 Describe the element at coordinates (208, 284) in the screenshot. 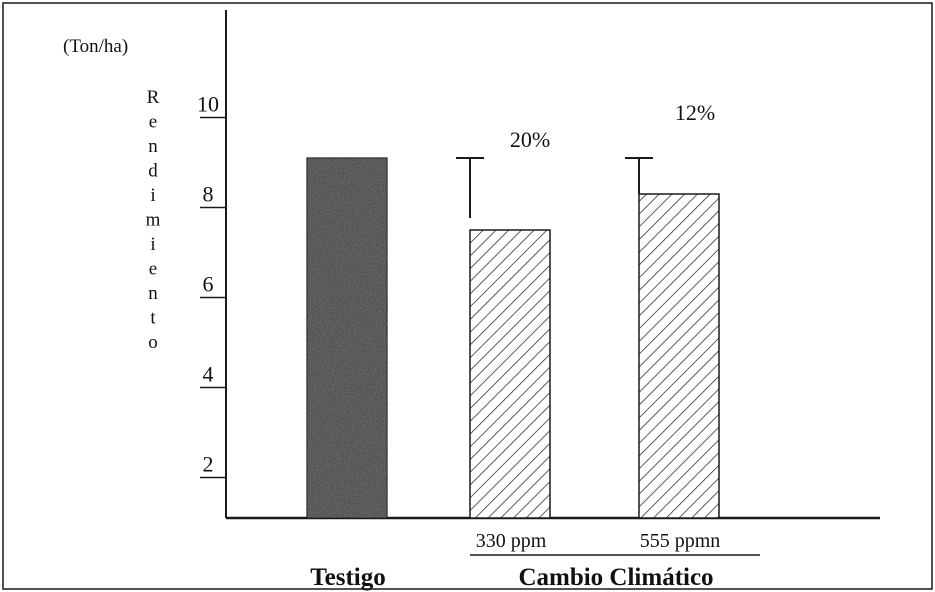

I see `y-tick-label: 6` at that location.